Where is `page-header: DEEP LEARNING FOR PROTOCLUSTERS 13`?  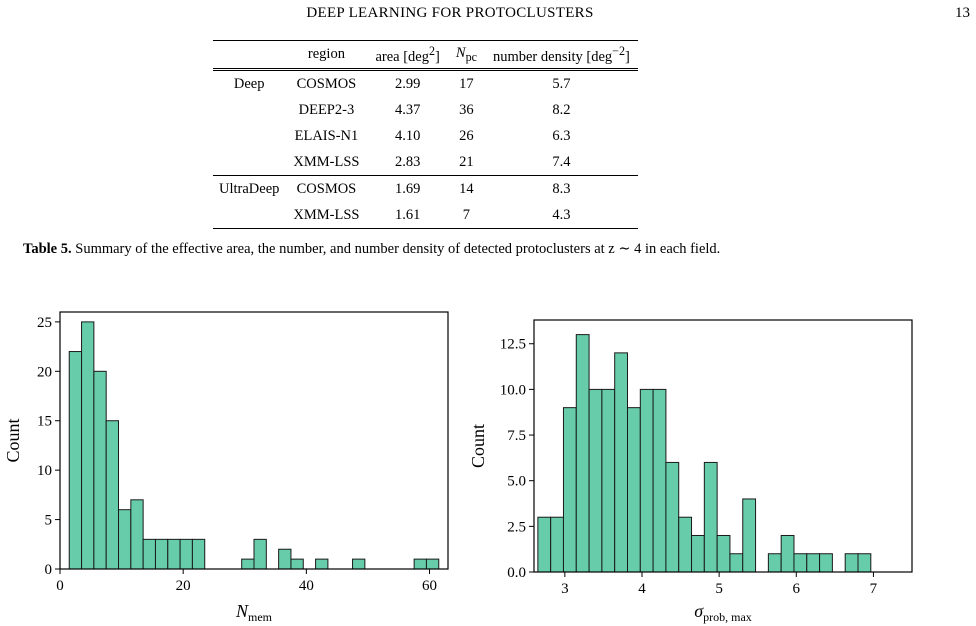 page-header: DEEP LEARNING FOR PROTOCLUSTERS 13 is located at coordinates (488, 15).